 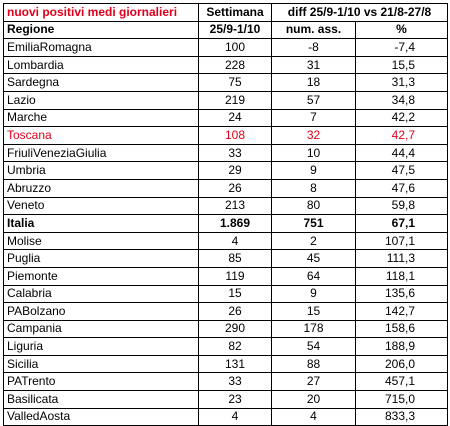 I want to click on pct-diff-cell: 206,0, so click(x=401, y=364).